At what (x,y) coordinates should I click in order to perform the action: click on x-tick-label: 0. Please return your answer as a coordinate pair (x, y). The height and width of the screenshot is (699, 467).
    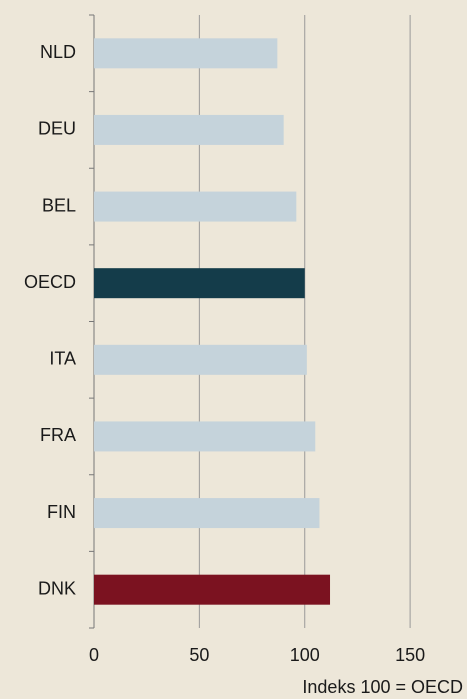
    Looking at the image, I should click on (94, 655).